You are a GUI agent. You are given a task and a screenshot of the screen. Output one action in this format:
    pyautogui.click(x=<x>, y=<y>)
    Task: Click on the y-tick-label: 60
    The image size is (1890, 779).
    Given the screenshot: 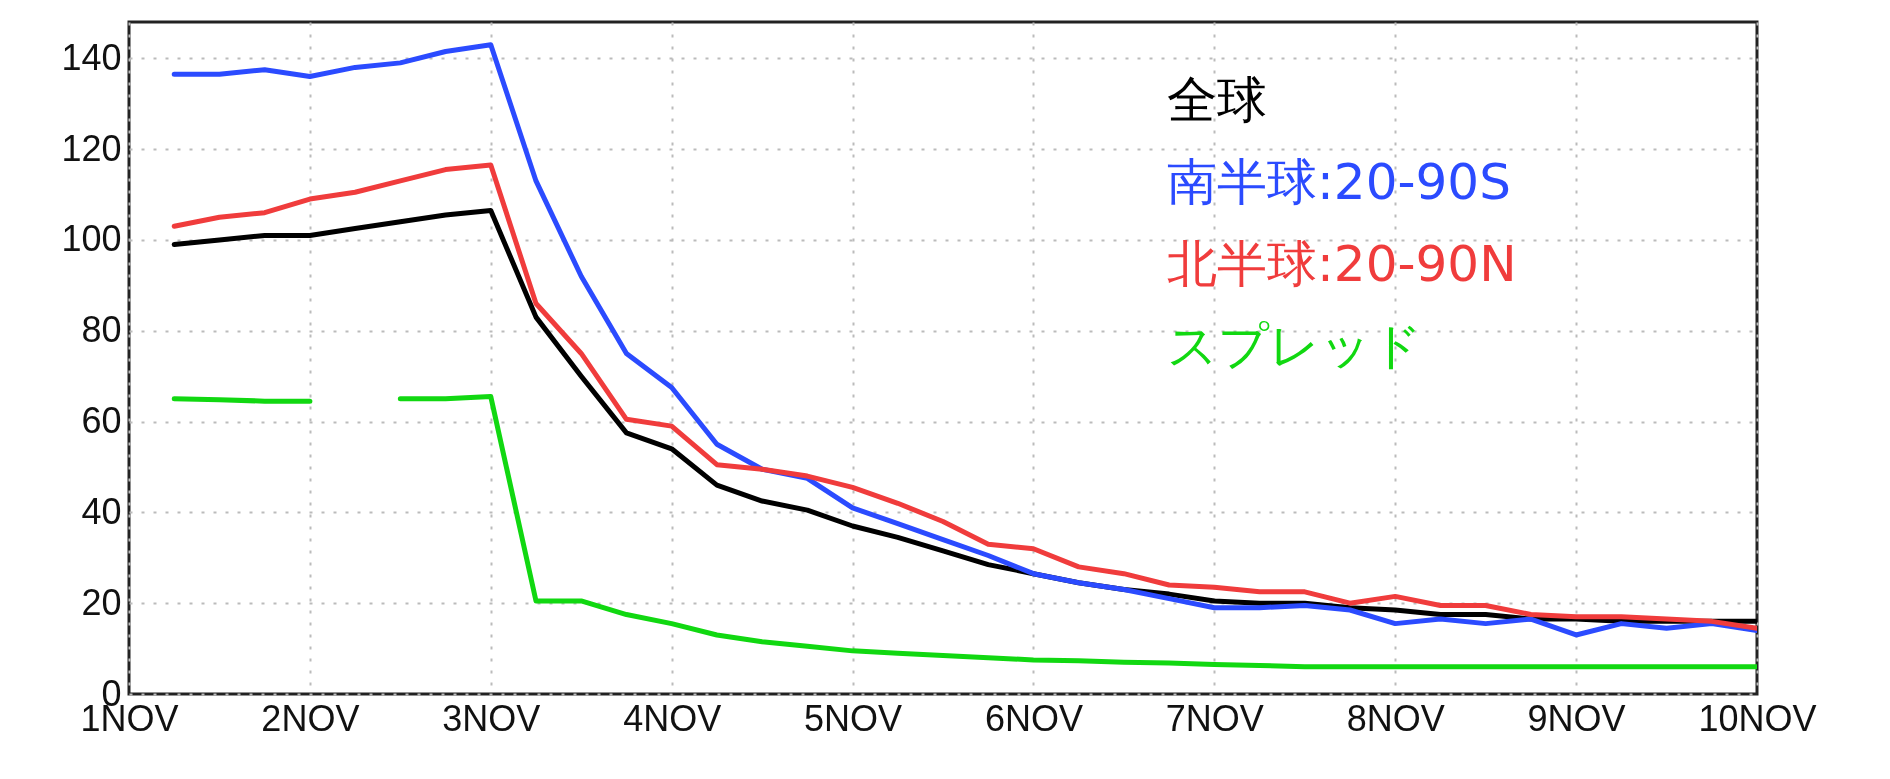 What is the action you would take?
    pyautogui.click(x=101, y=421)
    